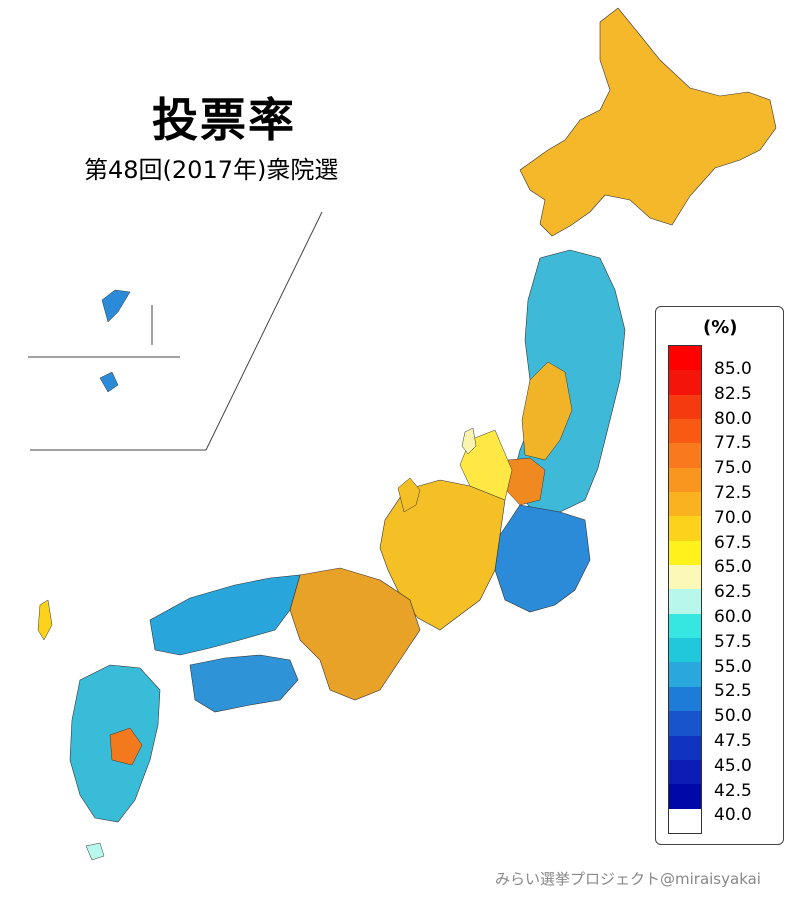  Describe the element at coordinates (45, 620) in the screenshot. I see `island-tsushima` at that location.